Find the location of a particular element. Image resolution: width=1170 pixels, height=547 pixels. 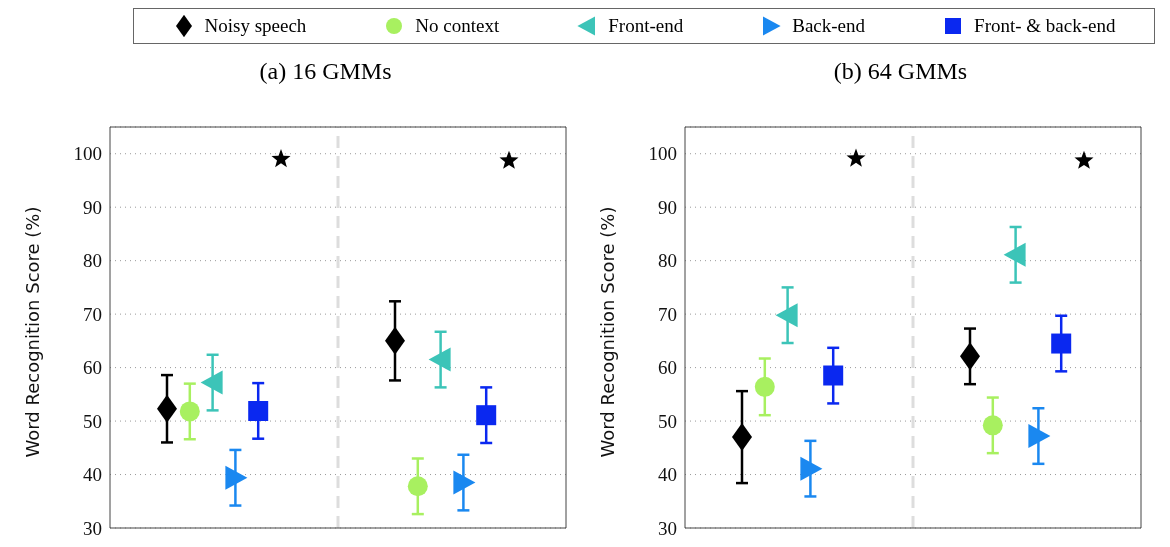

legend-label: Front-end is located at coordinates (646, 26).